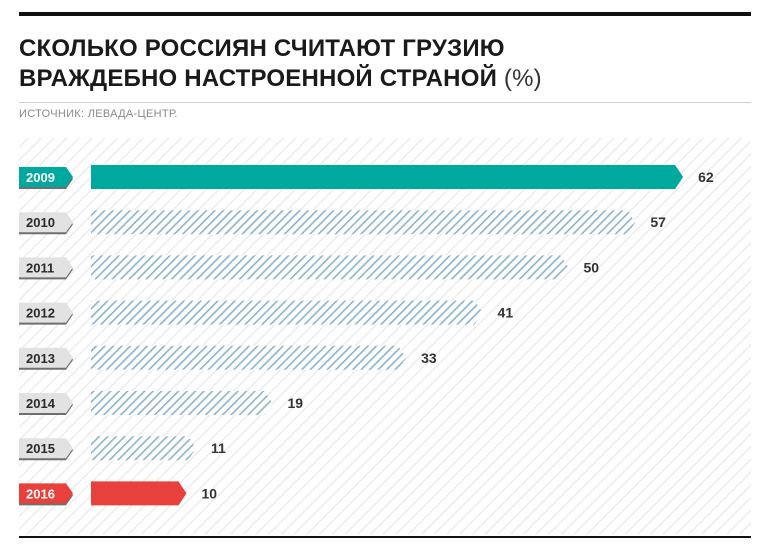 Image resolution: width=771 pixels, height=557 pixels. What do you see at coordinates (218, 448) in the screenshot?
I see `value-label: 11` at bounding box center [218, 448].